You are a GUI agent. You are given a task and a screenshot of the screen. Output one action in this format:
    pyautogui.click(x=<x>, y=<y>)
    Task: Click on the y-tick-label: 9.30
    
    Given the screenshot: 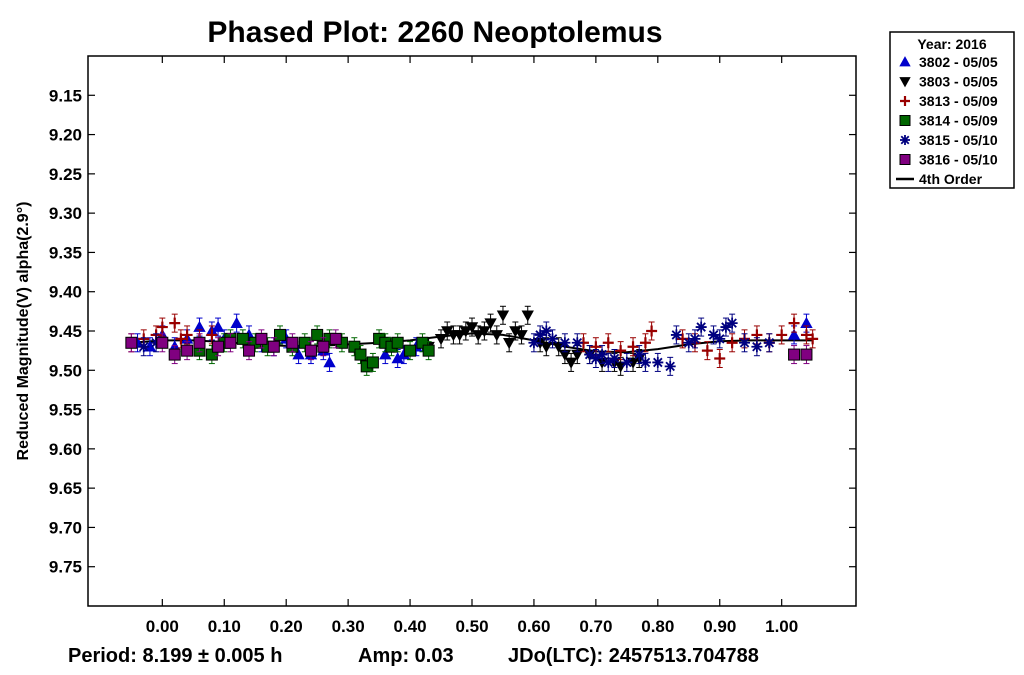 What is the action you would take?
    pyautogui.click(x=65, y=213)
    